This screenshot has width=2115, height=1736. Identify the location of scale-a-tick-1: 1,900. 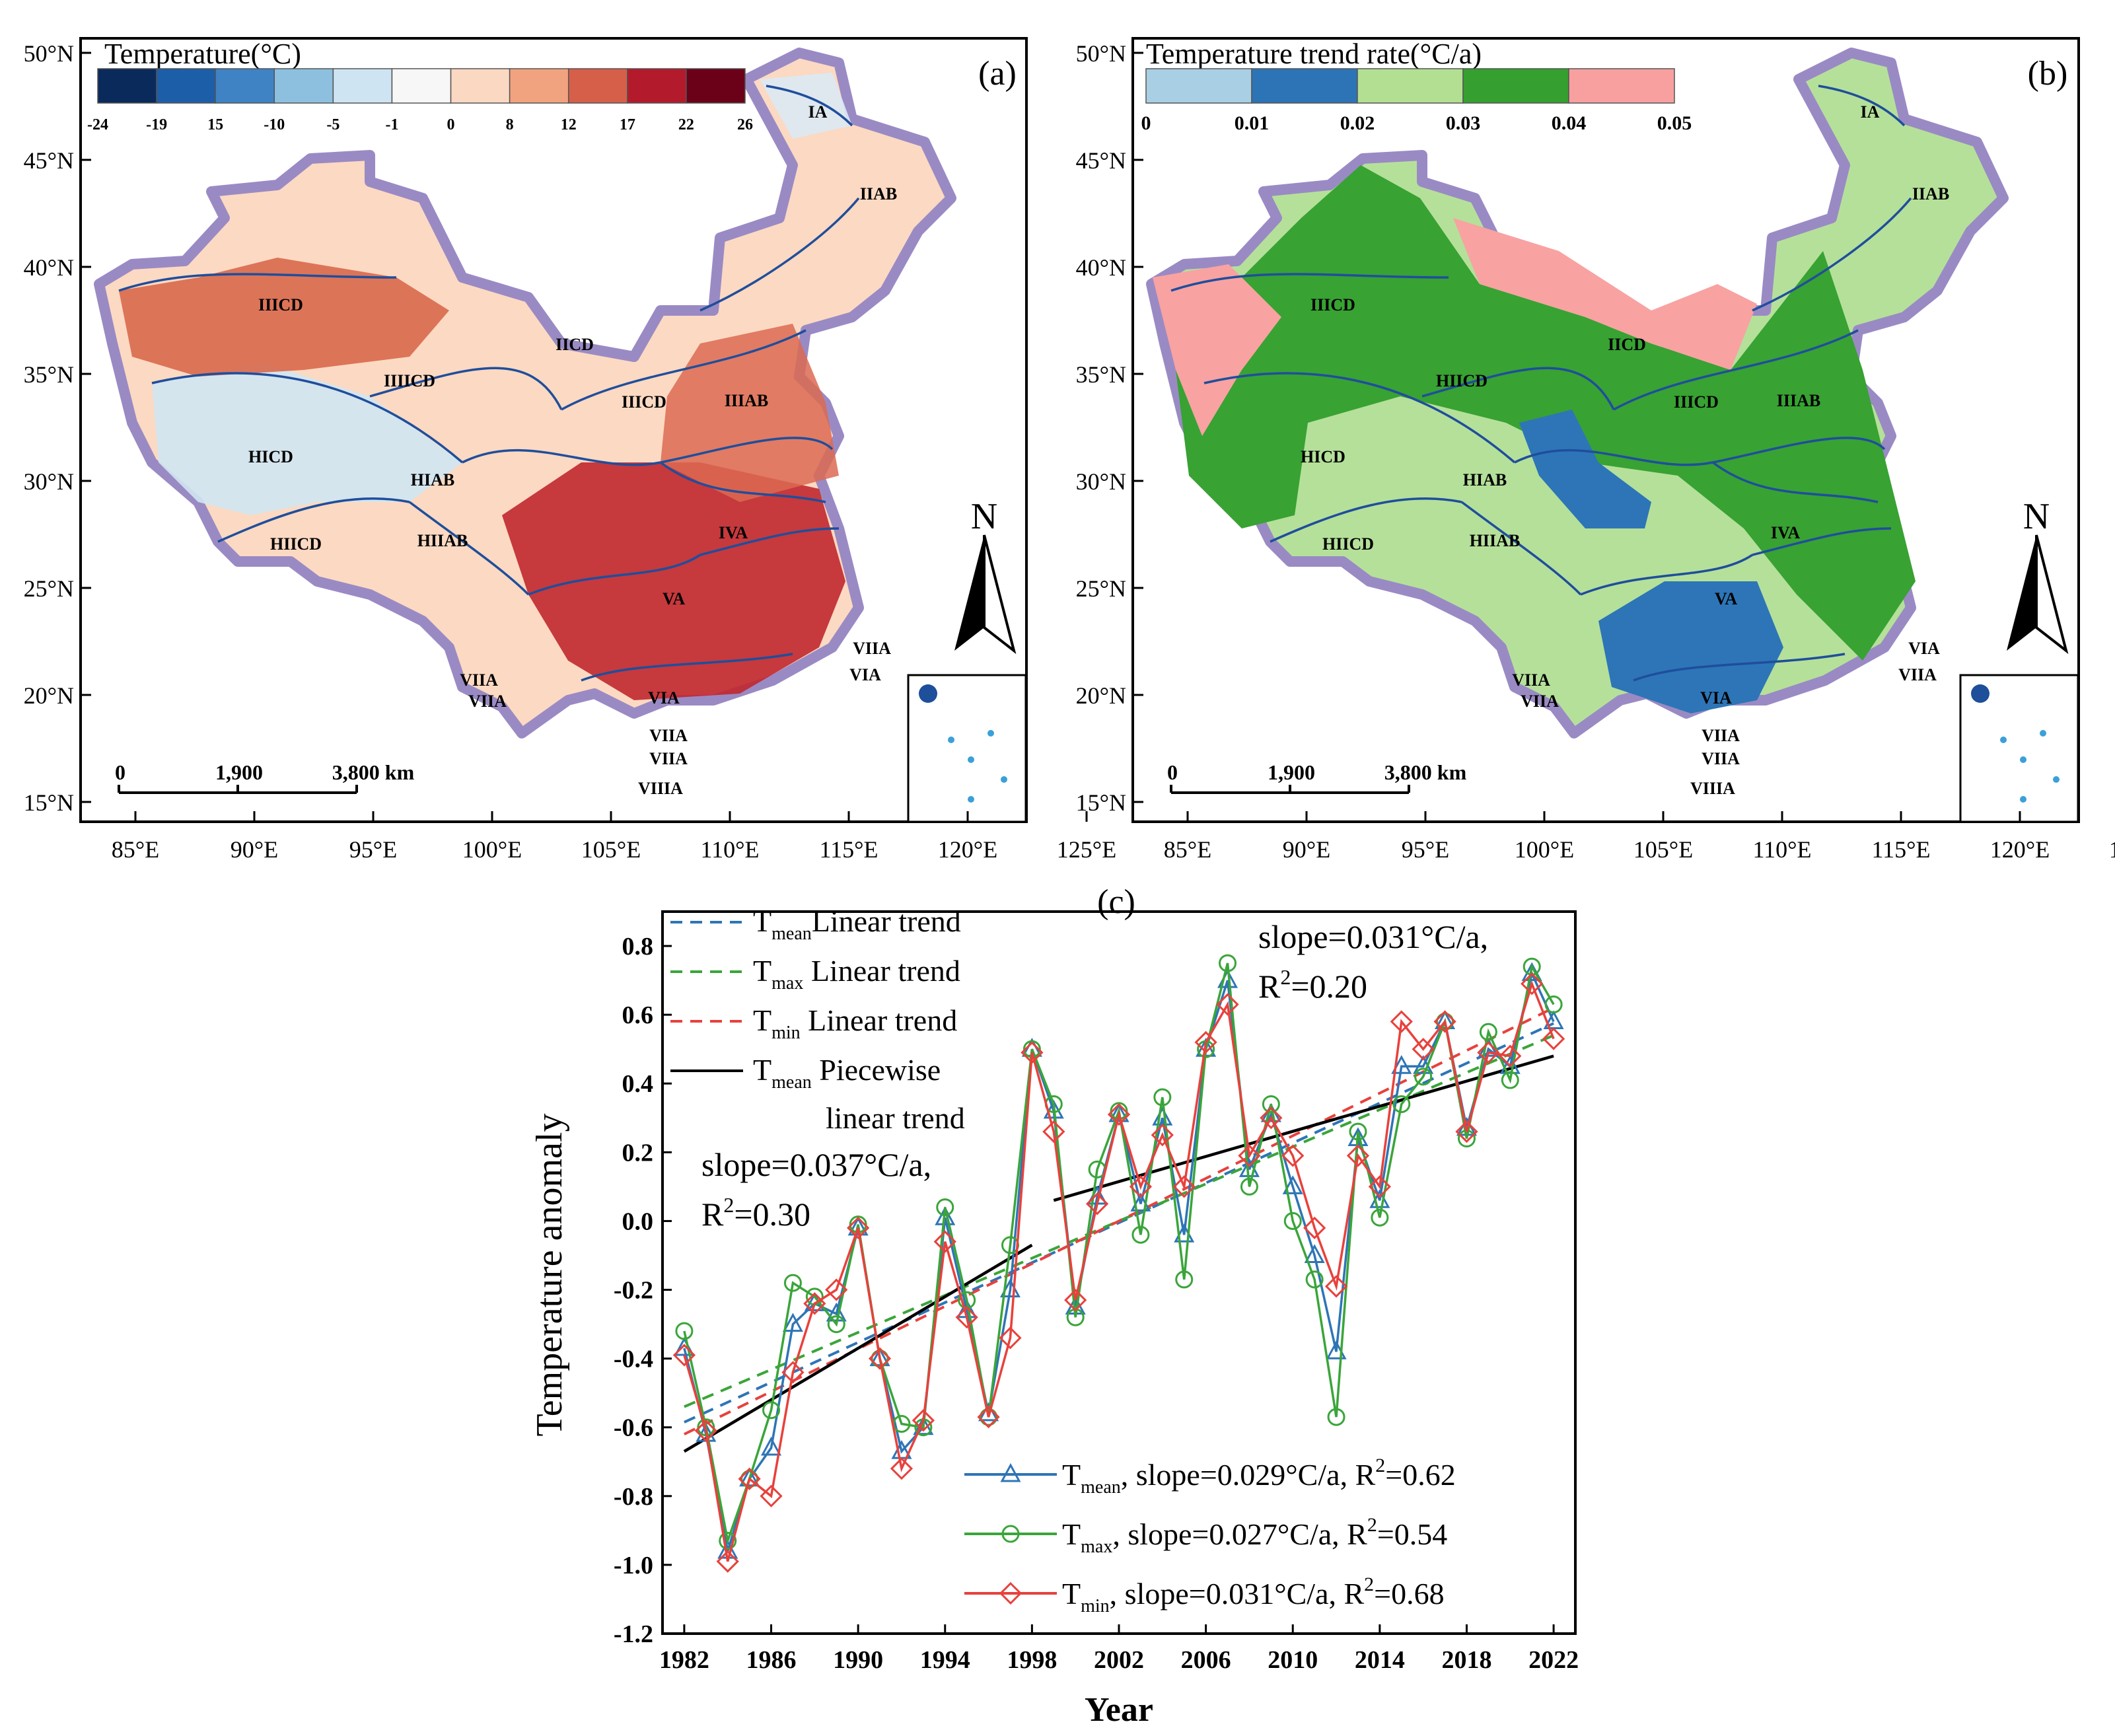
(239, 772).